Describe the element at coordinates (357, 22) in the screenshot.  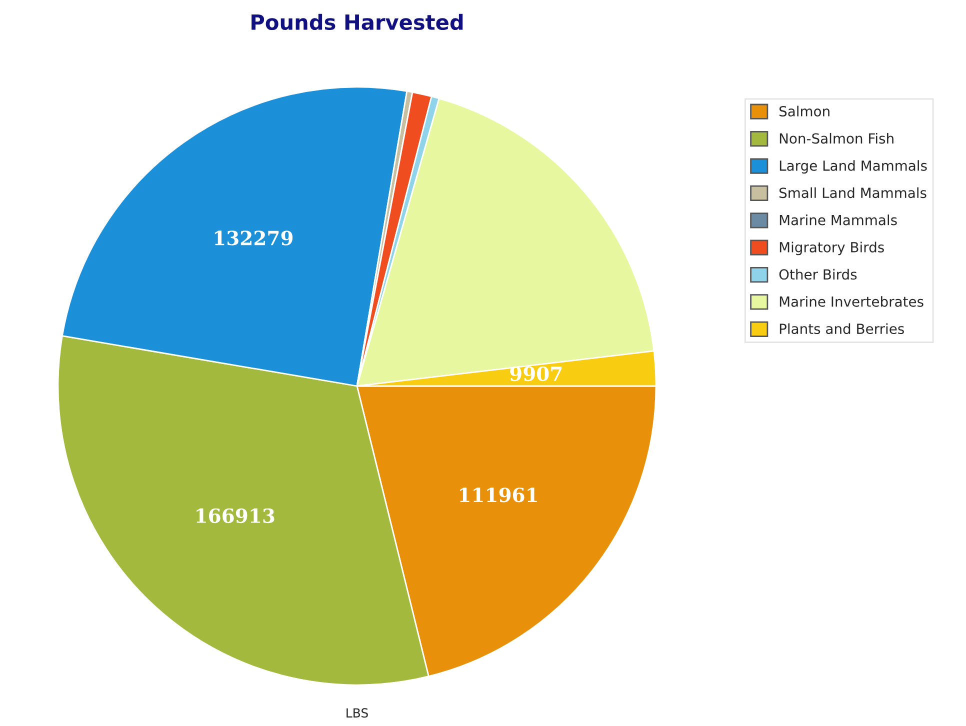
I see `chart-title: Pounds Harvested` at that location.